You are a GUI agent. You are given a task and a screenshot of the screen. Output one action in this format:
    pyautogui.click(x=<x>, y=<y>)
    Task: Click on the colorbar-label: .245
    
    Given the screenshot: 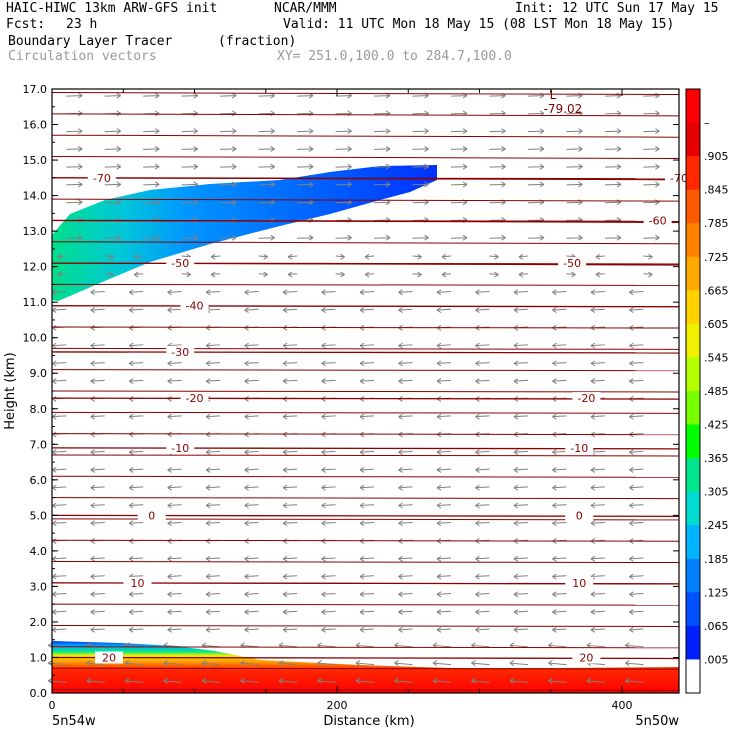 What is the action you would take?
    pyautogui.click(x=716, y=525)
    